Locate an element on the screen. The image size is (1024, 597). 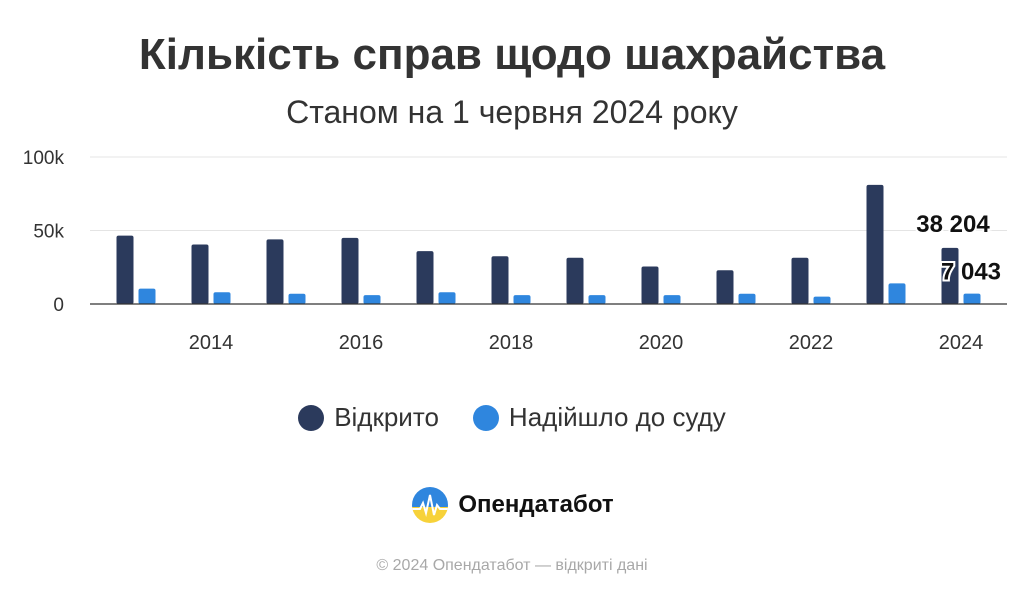
data-label: 38 204 is located at coordinates (953, 224).